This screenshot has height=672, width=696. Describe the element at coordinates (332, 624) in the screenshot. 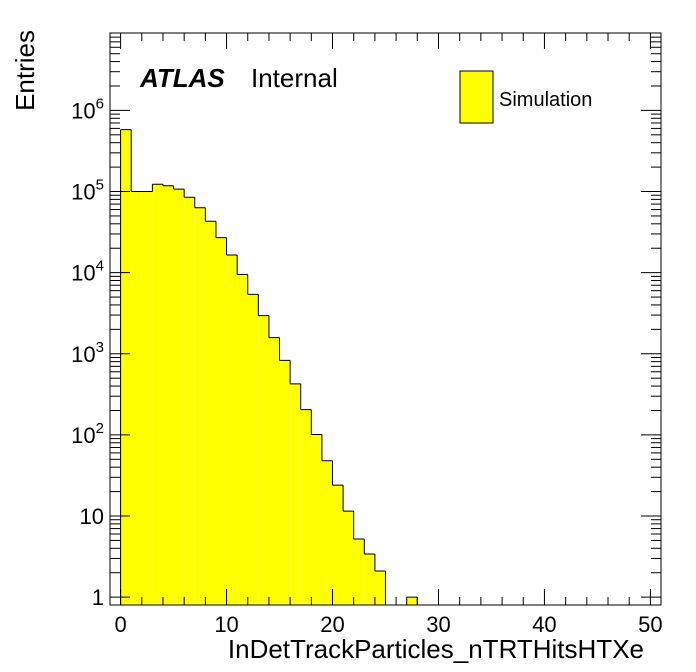

I see `x-tick-label: 20` at that location.